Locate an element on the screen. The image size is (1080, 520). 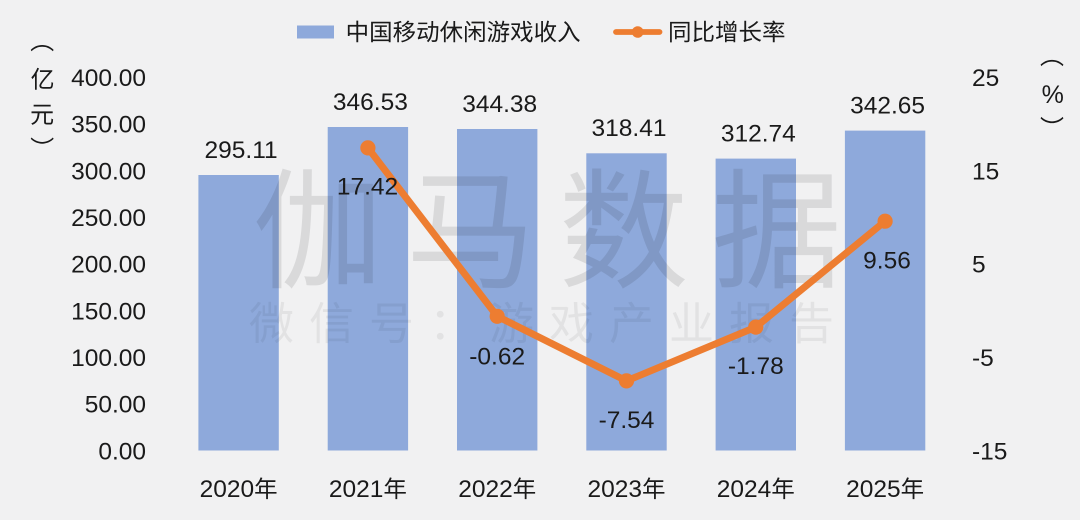
svg-text: 2024 is located at coordinates (744, 489).